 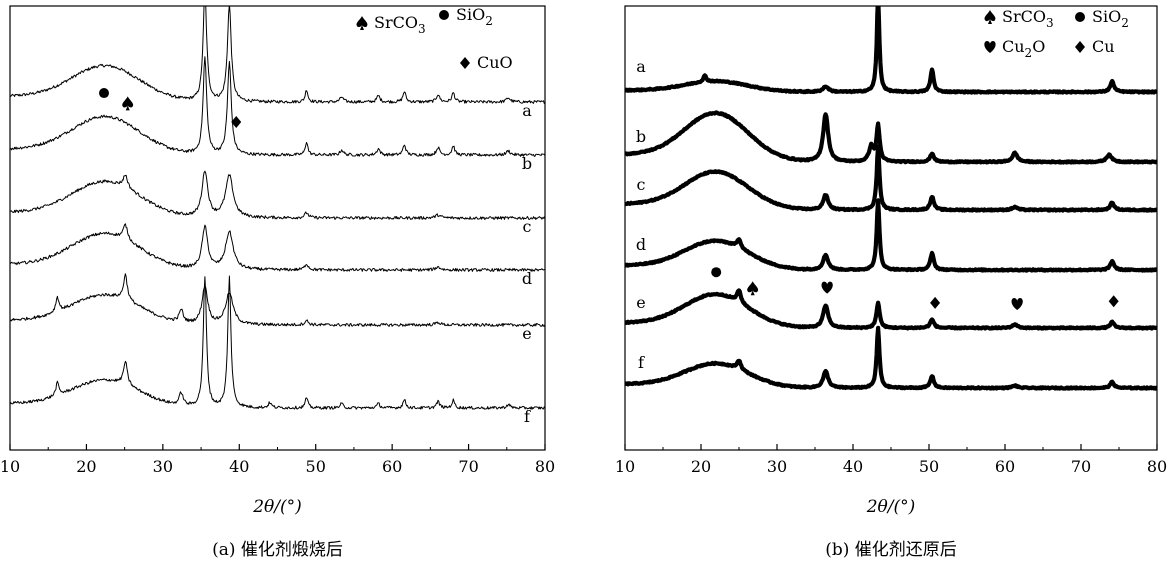 I want to click on legend: SrCO3 SiO2 Cu2O Cu, so click(x=1056, y=33).